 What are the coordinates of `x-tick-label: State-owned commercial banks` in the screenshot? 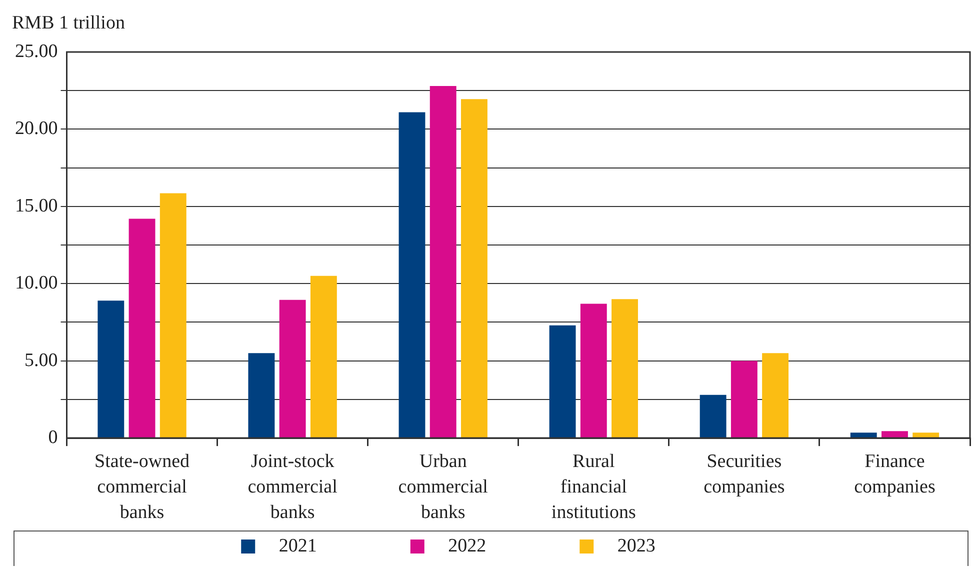 It's located at (142, 487).